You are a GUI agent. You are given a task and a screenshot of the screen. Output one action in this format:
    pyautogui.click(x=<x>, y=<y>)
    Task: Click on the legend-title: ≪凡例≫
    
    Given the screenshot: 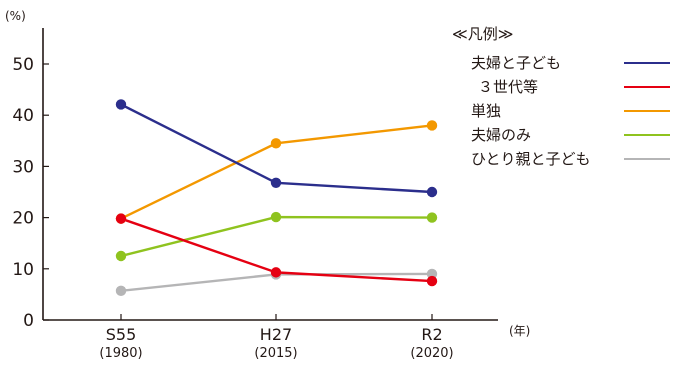 What is the action you would take?
    pyautogui.click(x=482, y=34)
    